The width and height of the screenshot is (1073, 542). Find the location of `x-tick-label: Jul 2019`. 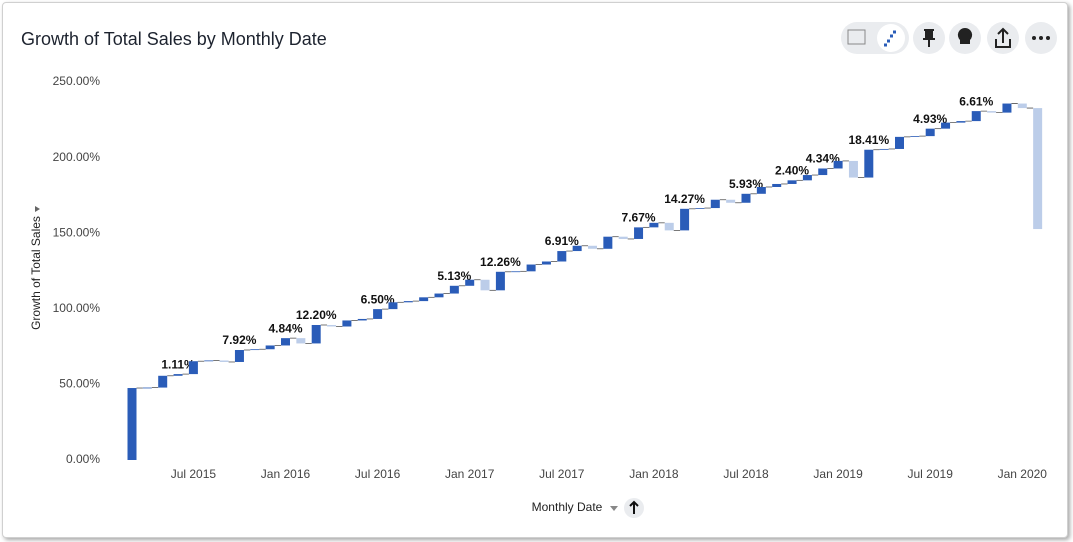

x-tick-label: Jul 2019 is located at coordinates (931, 474).